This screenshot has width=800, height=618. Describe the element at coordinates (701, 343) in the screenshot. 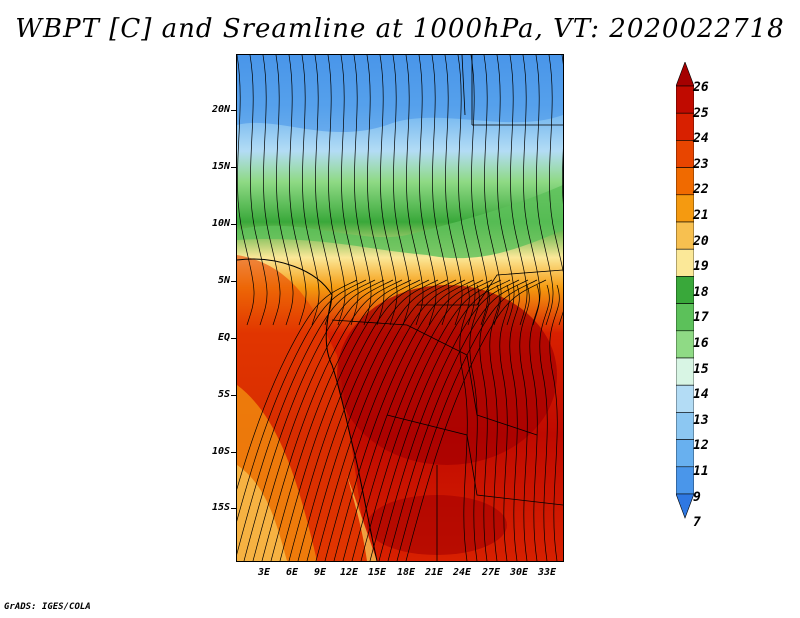

I see `colorbar-label: 16` at that location.